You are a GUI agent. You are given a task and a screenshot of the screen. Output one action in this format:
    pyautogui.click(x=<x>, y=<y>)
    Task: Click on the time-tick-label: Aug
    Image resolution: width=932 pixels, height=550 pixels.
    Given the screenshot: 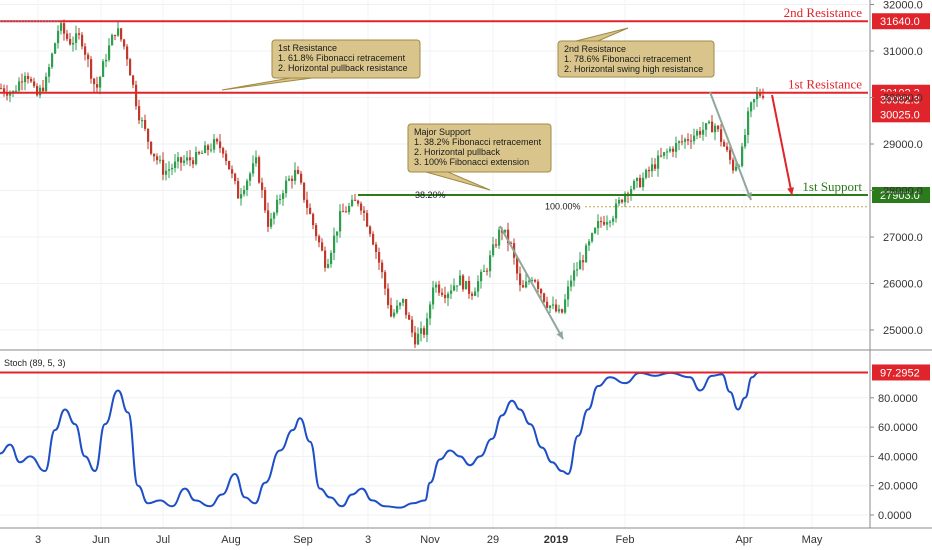 What is the action you would take?
    pyautogui.click(x=231, y=540)
    